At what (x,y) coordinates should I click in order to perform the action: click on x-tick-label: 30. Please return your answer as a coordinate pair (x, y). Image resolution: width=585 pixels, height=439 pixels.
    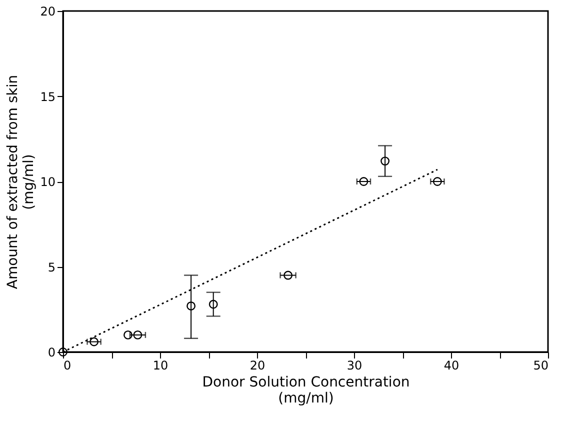
    Looking at the image, I should click on (354, 365).